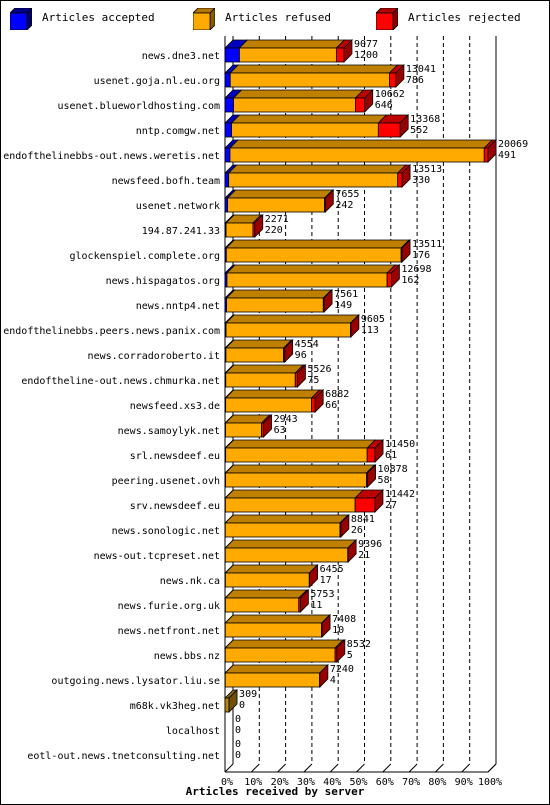 The width and height of the screenshot is (550, 805). Describe the element at coordinates (364, 555) in the screenshot. I see `secondary-label: 21` at that location.